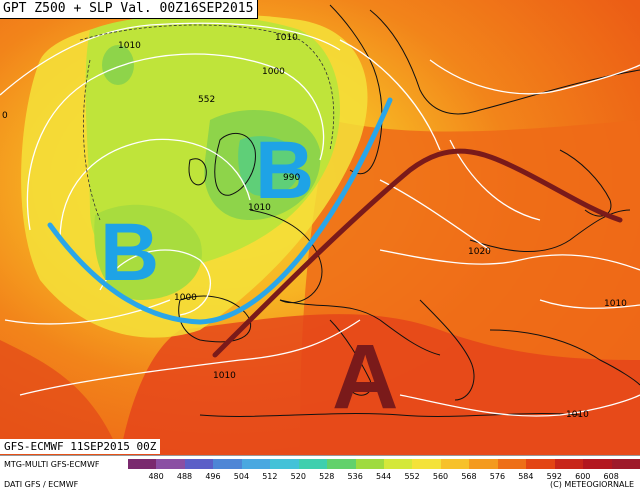 This screenshot has height=494, width=640. Describe the element at coordinates (479, 252) in the screenshot. I see `isobar-label: 1020` at that location.